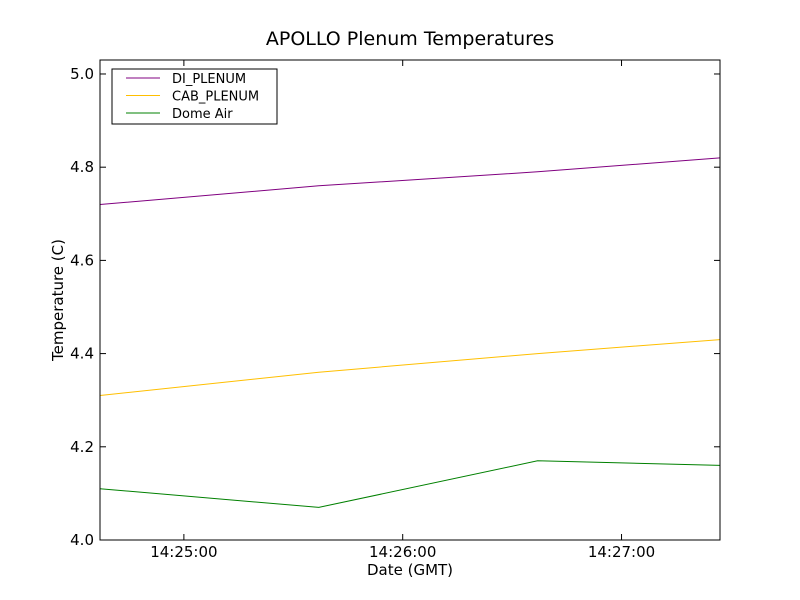 This screenshot has width=800, height=600. I want to click on x-axis-label: Date (GMT), so click(410, 570).